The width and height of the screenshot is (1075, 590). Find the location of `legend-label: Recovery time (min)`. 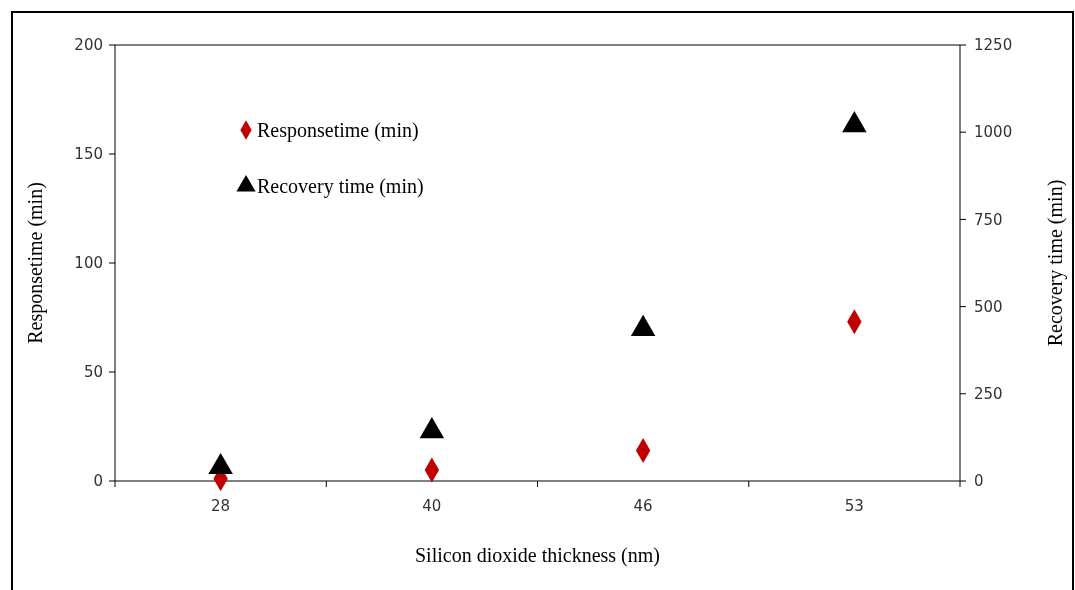

legend-label: Recovery time (min) is located at coordinates (340, 186).